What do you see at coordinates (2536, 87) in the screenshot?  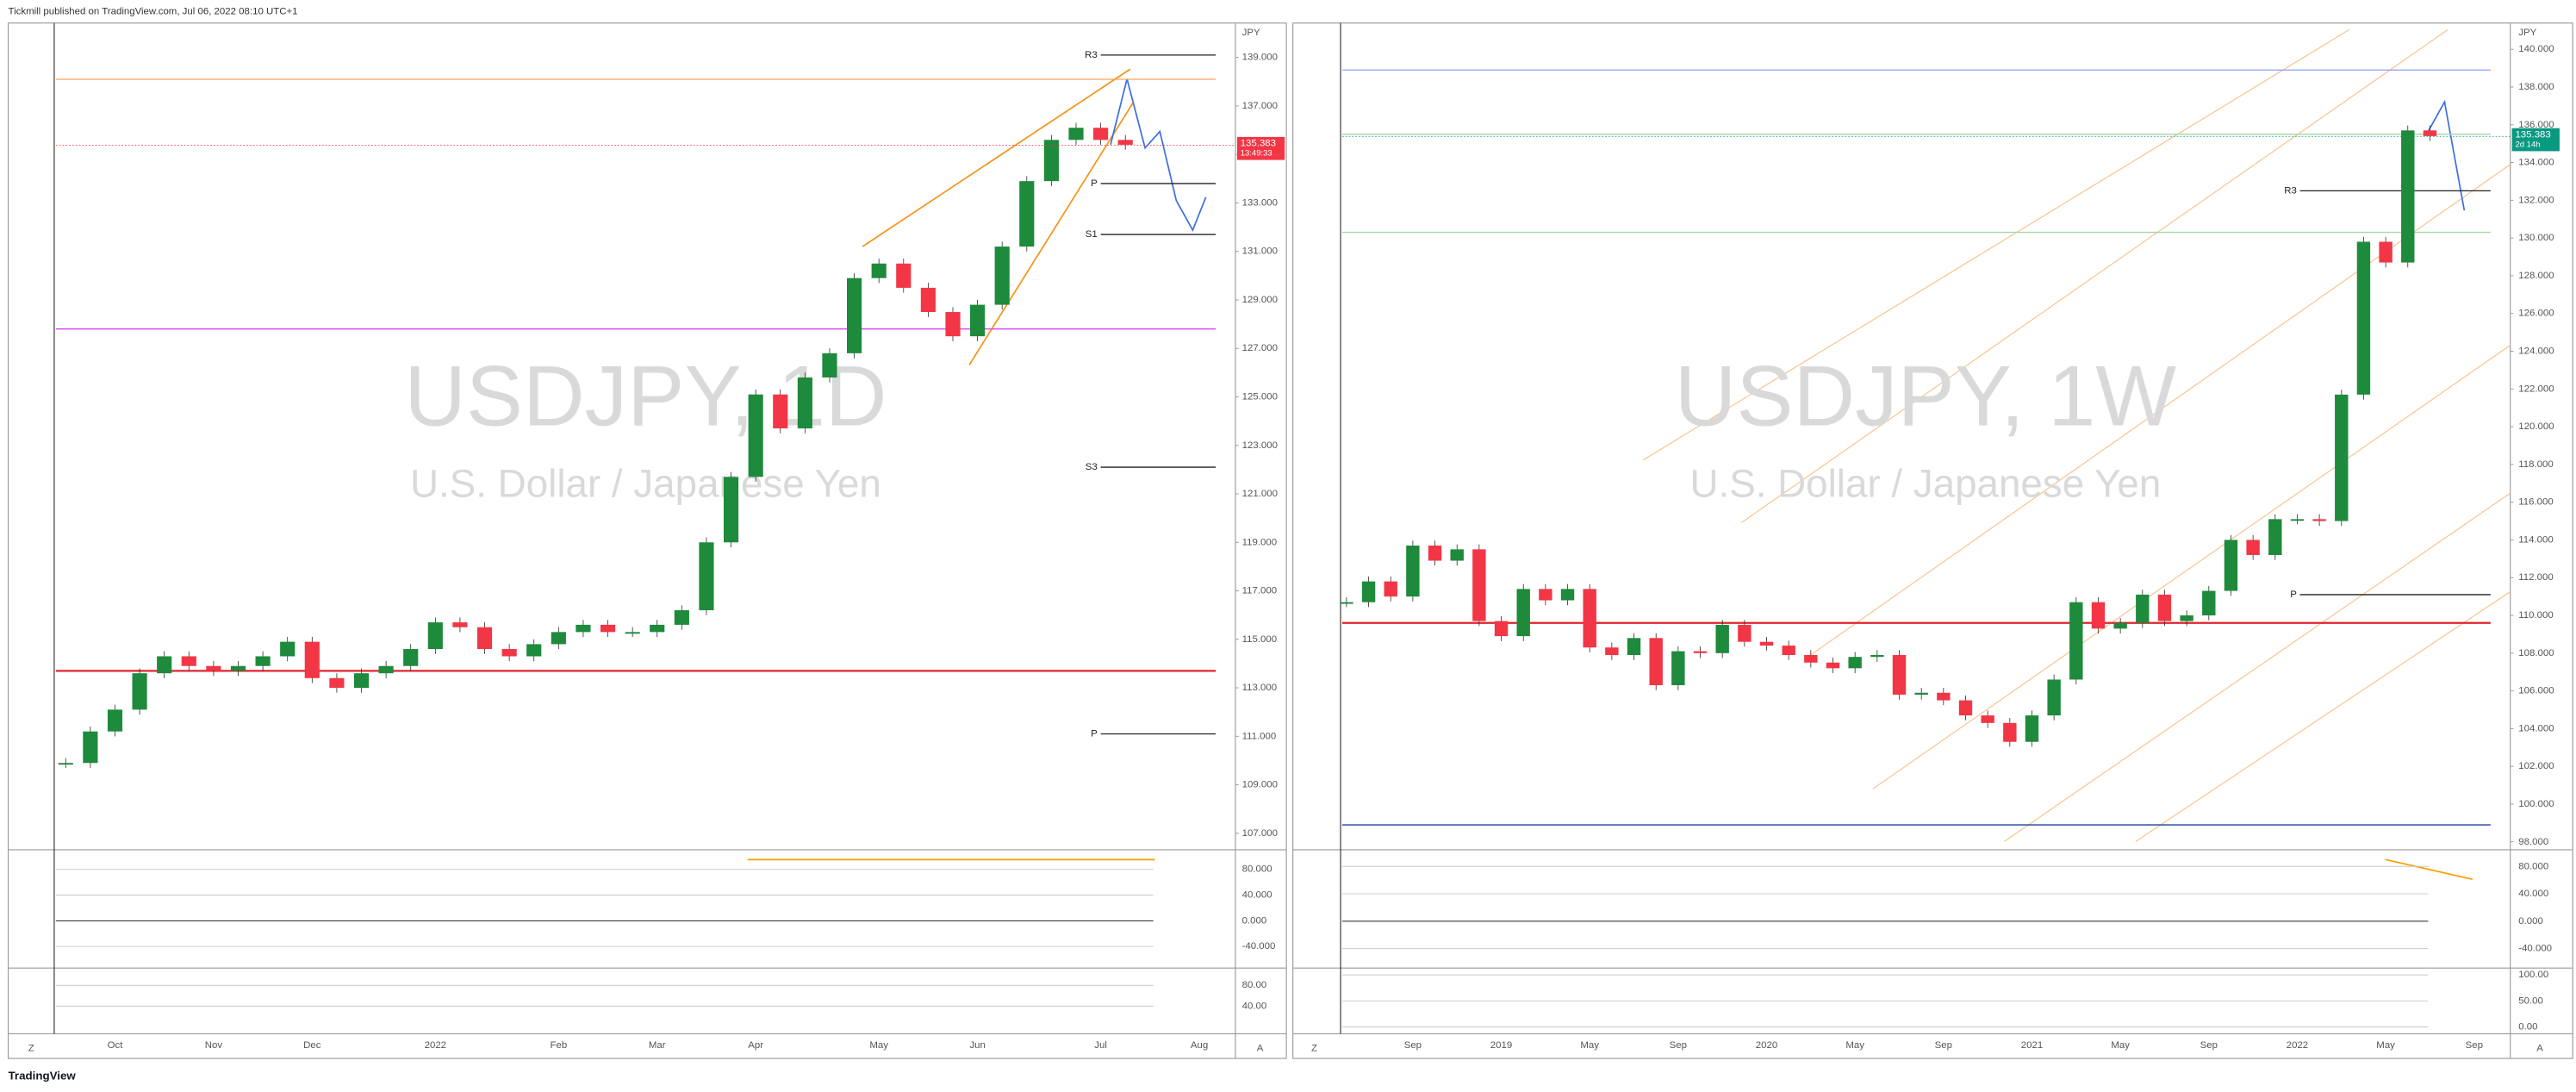 I see `y-tick-label: 138.000` at bounding box center [2536, 87].